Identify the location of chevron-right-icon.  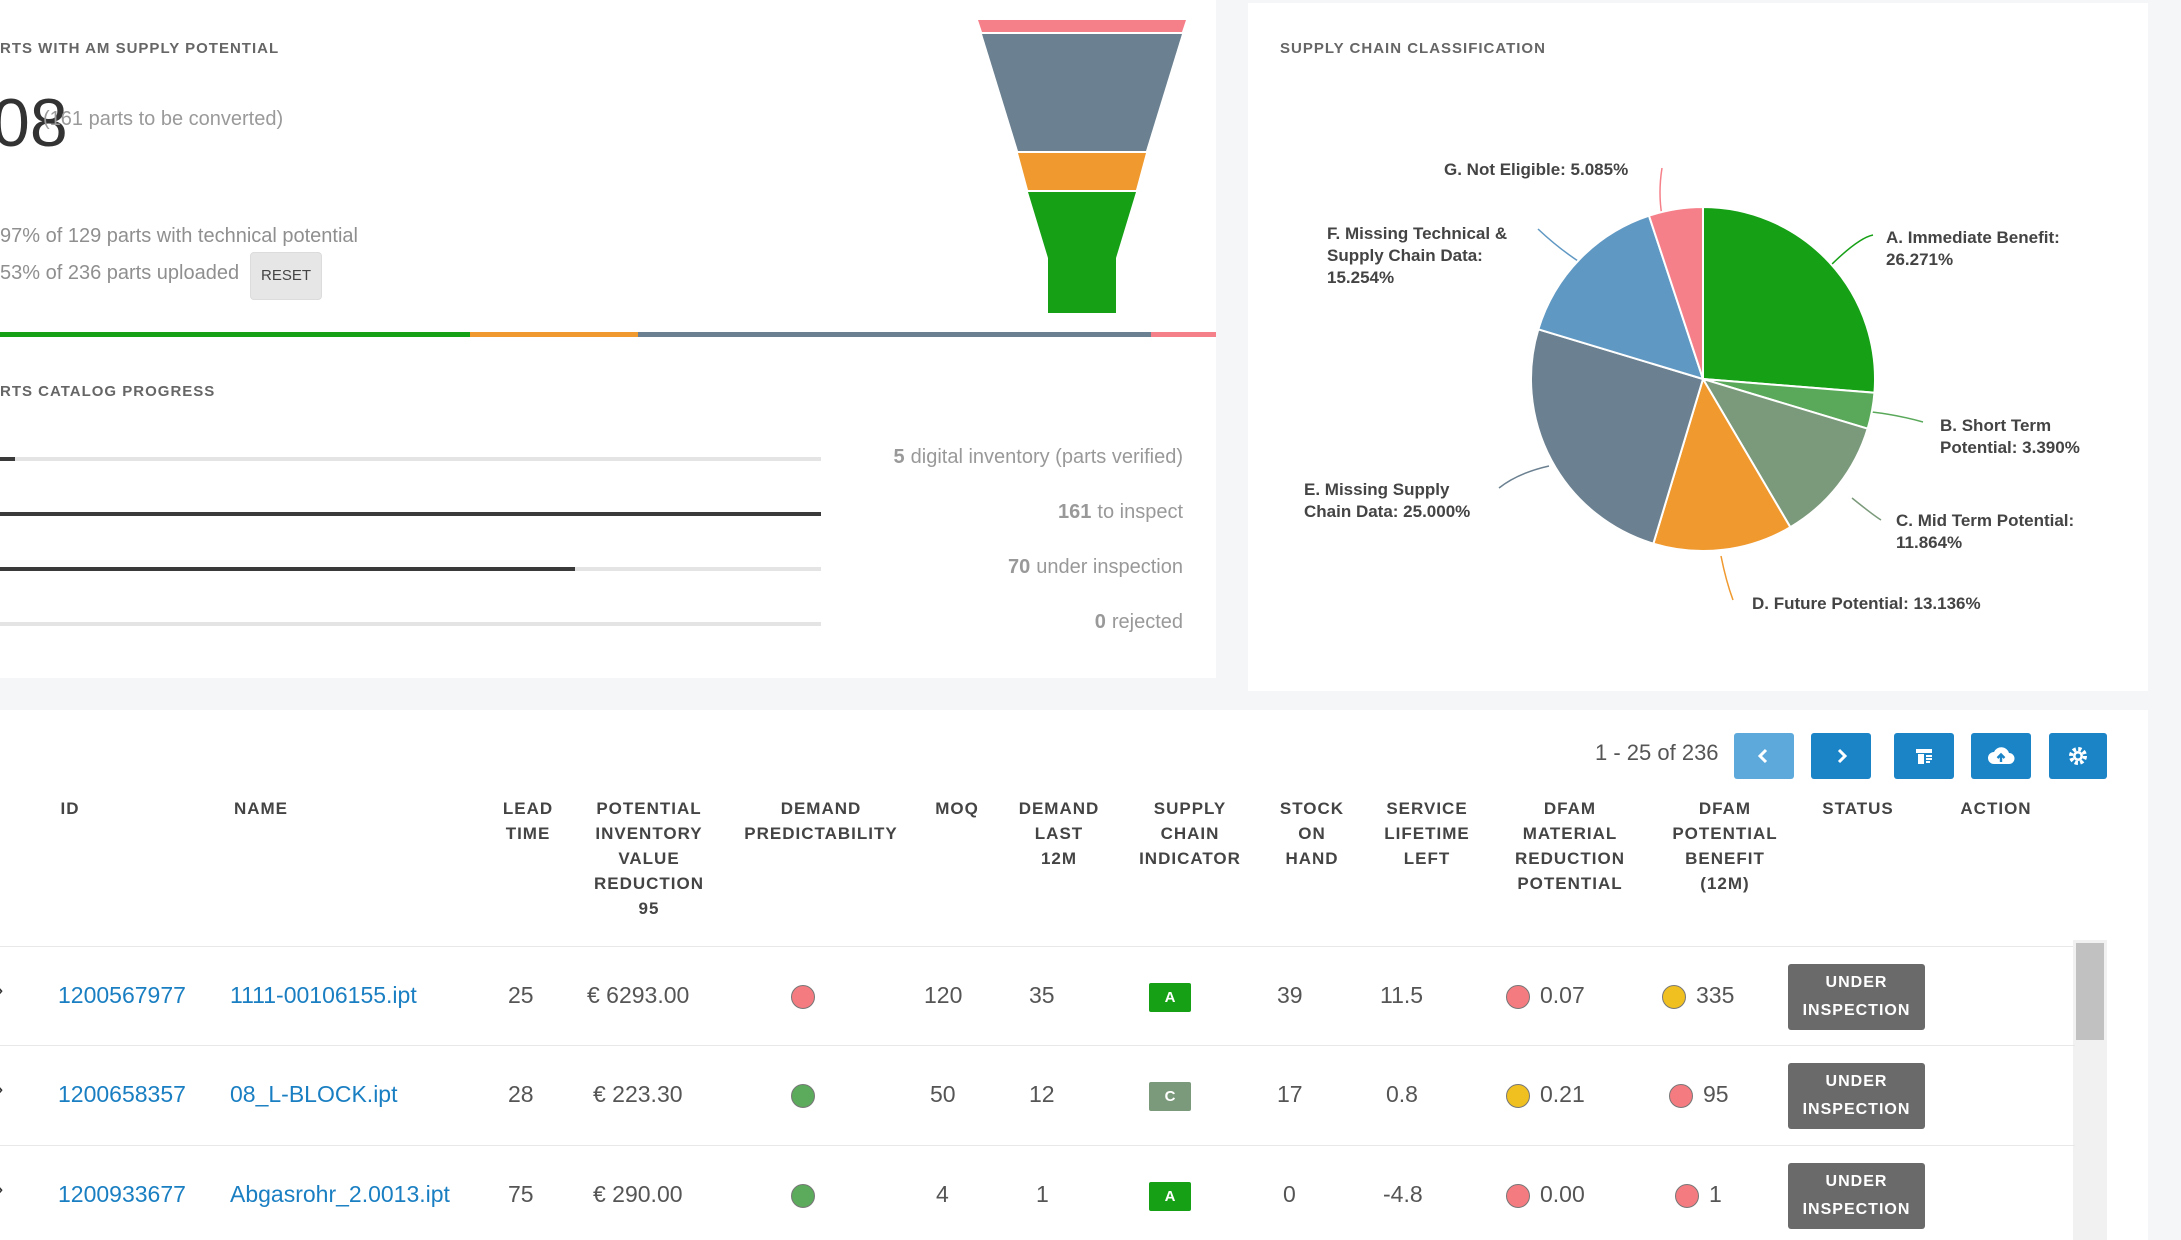
(1842, 756).